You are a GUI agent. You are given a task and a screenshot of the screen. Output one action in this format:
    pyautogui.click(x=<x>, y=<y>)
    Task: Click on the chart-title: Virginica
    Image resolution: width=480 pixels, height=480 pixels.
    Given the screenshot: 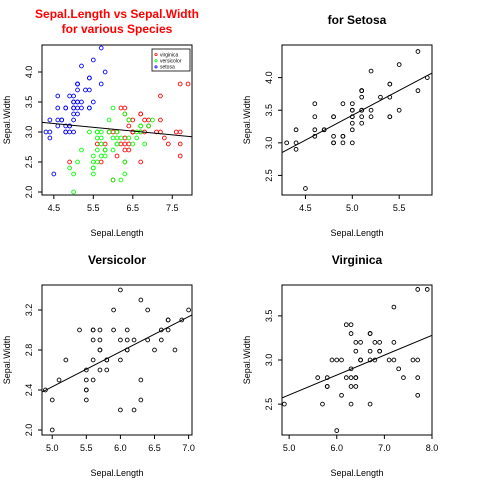 What is the action you would take?
    pyautogui.click(x=357, y=260)
    